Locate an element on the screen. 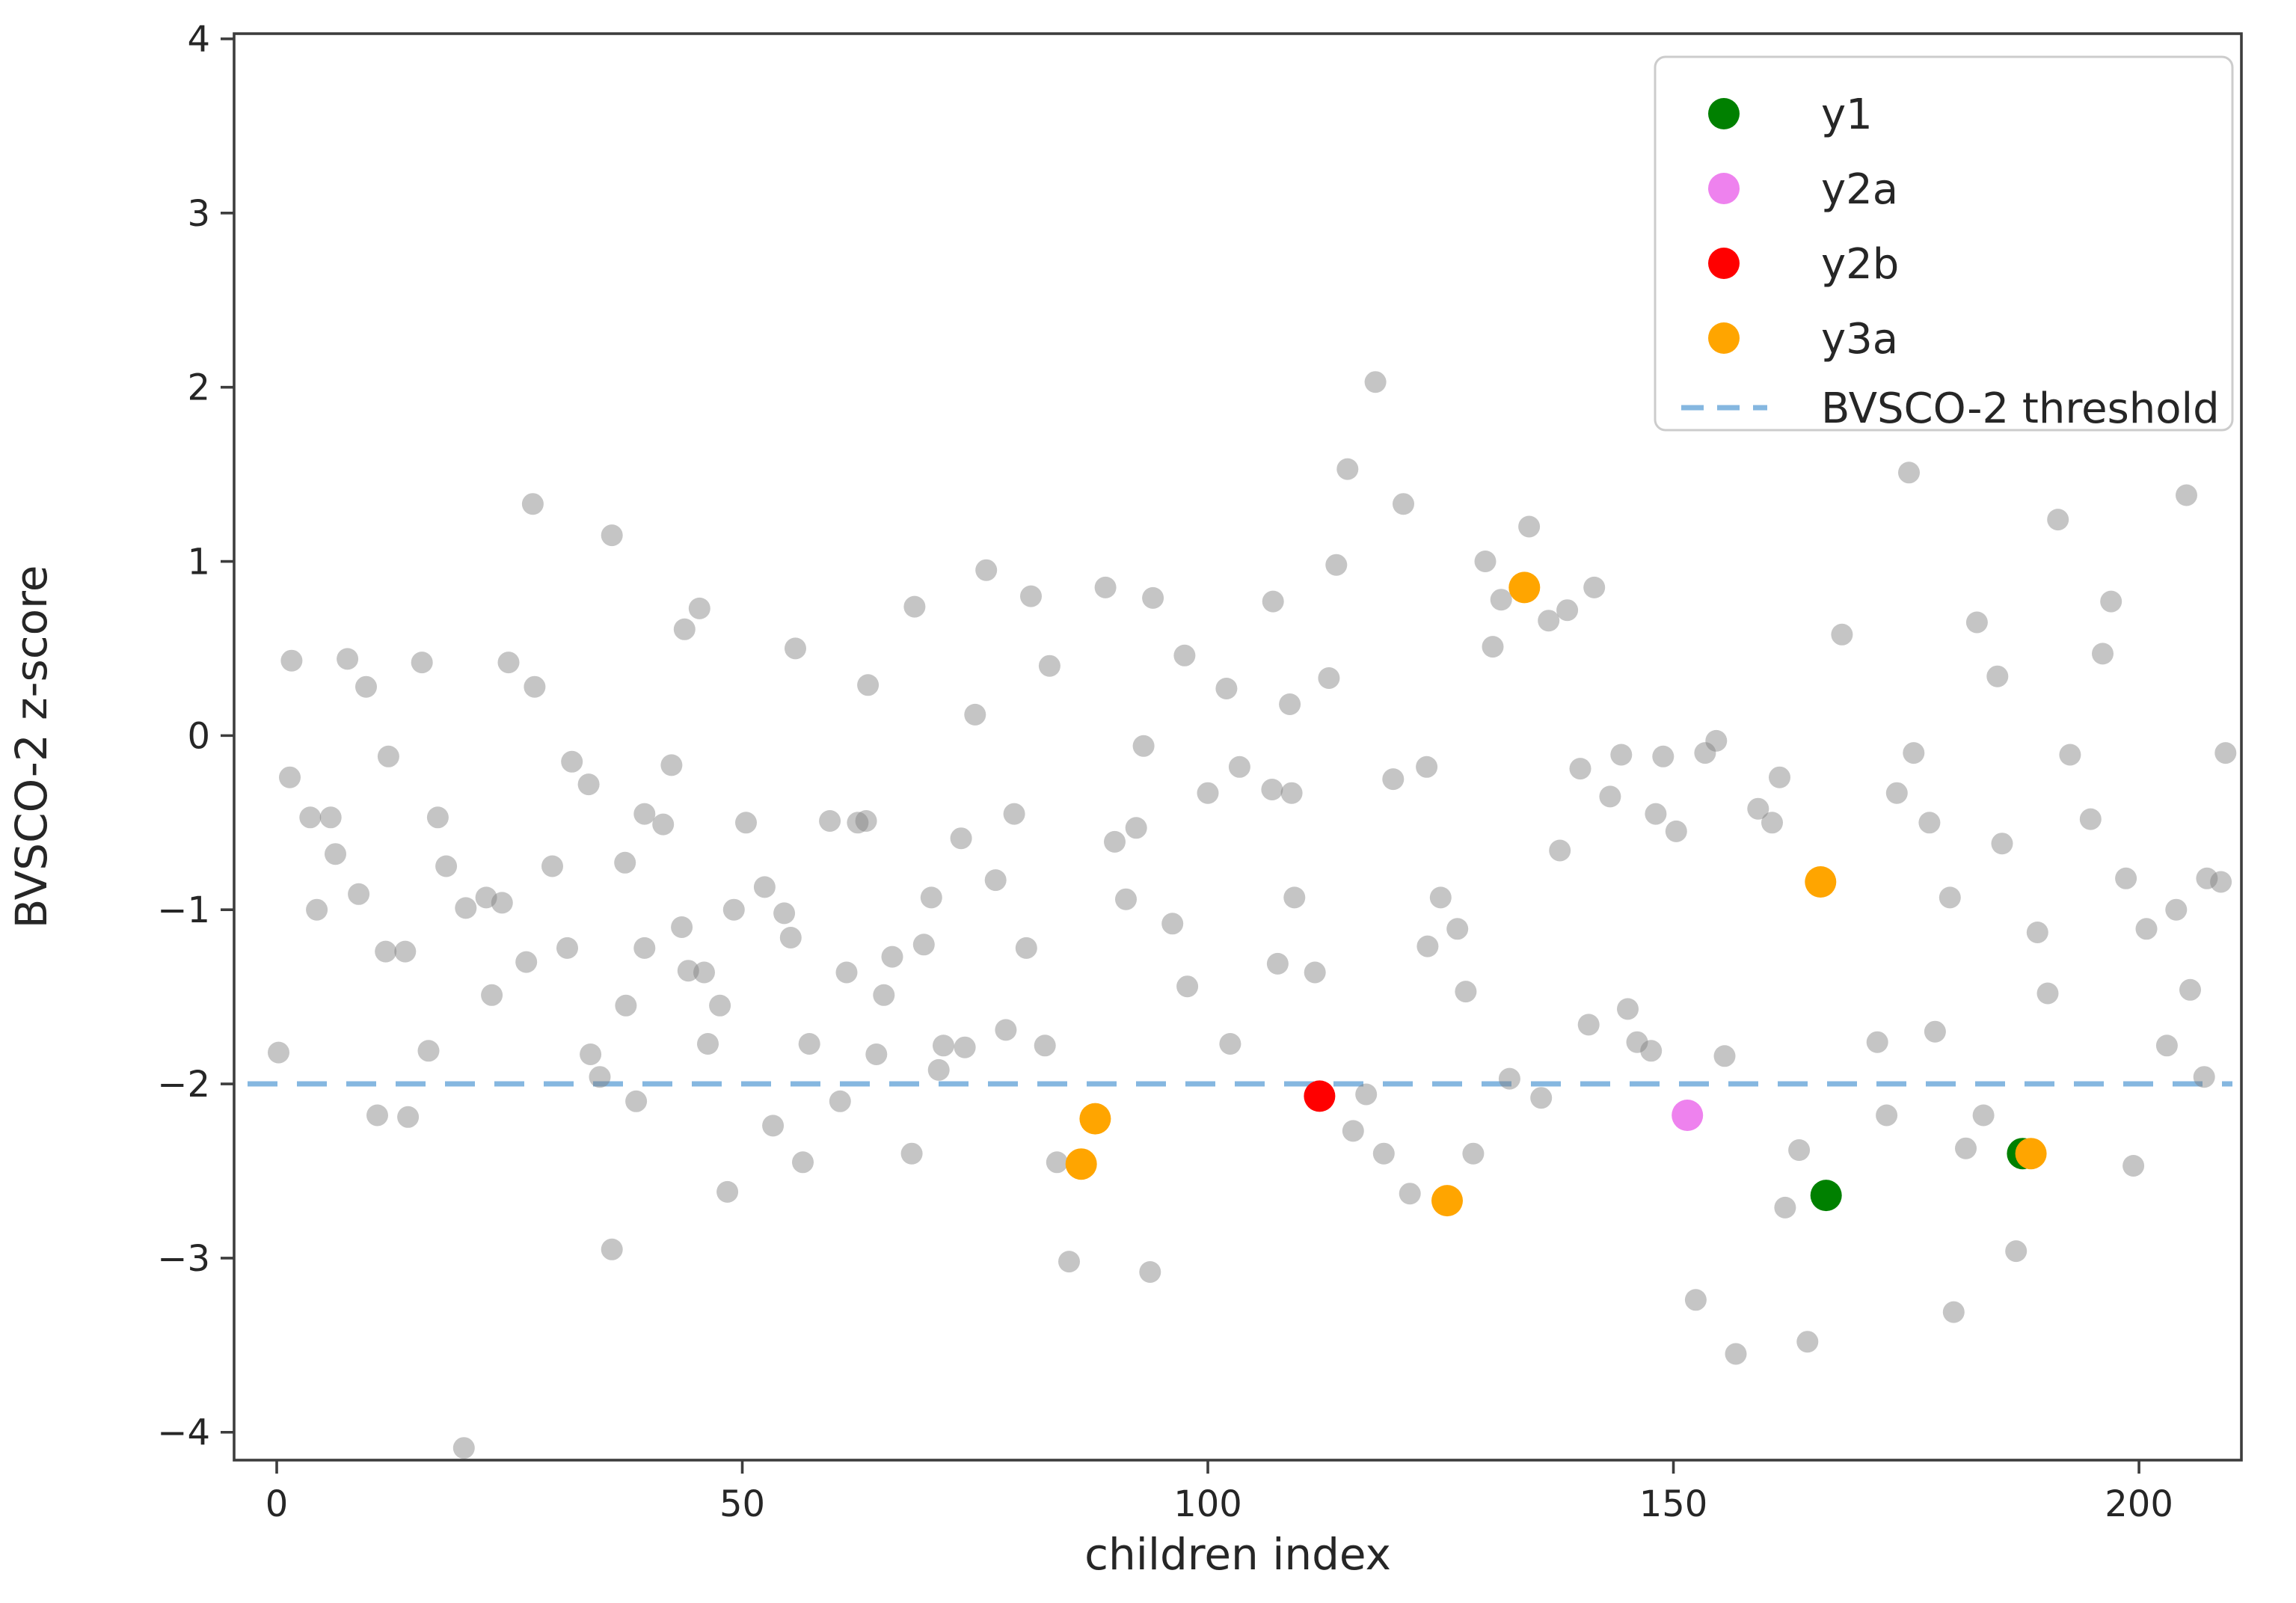 The image size is (2296, 1603). x-tick-label: 200 is located at coordinates (2139, 1504).